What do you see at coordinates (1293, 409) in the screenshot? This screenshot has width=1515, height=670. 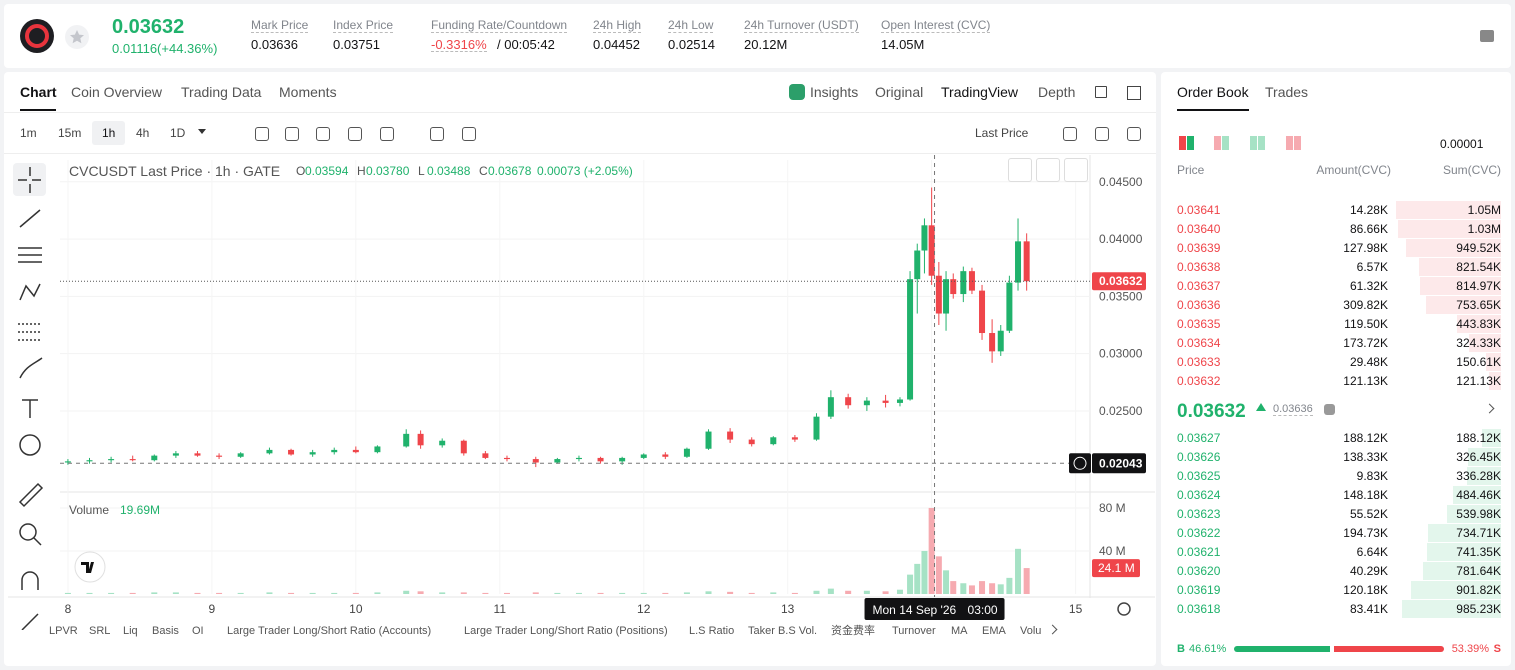 I see `book-mark-price: 0.03636` at bounding box center [1293, 409].